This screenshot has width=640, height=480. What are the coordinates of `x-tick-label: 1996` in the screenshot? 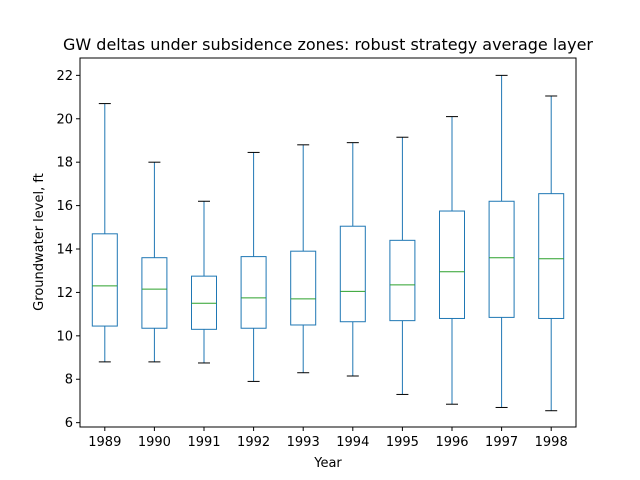 It's located at (451, 442).